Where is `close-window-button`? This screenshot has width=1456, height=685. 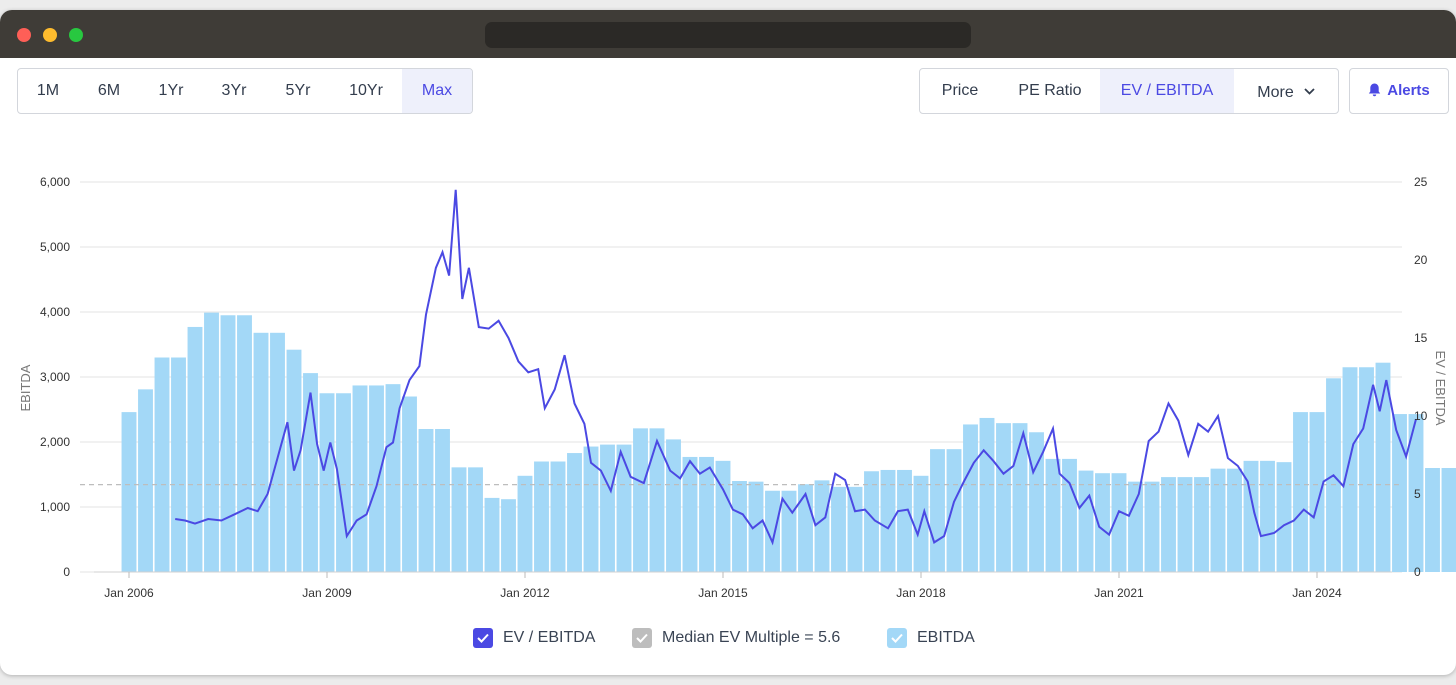 close-window-button is located at coordinates (24, 35).